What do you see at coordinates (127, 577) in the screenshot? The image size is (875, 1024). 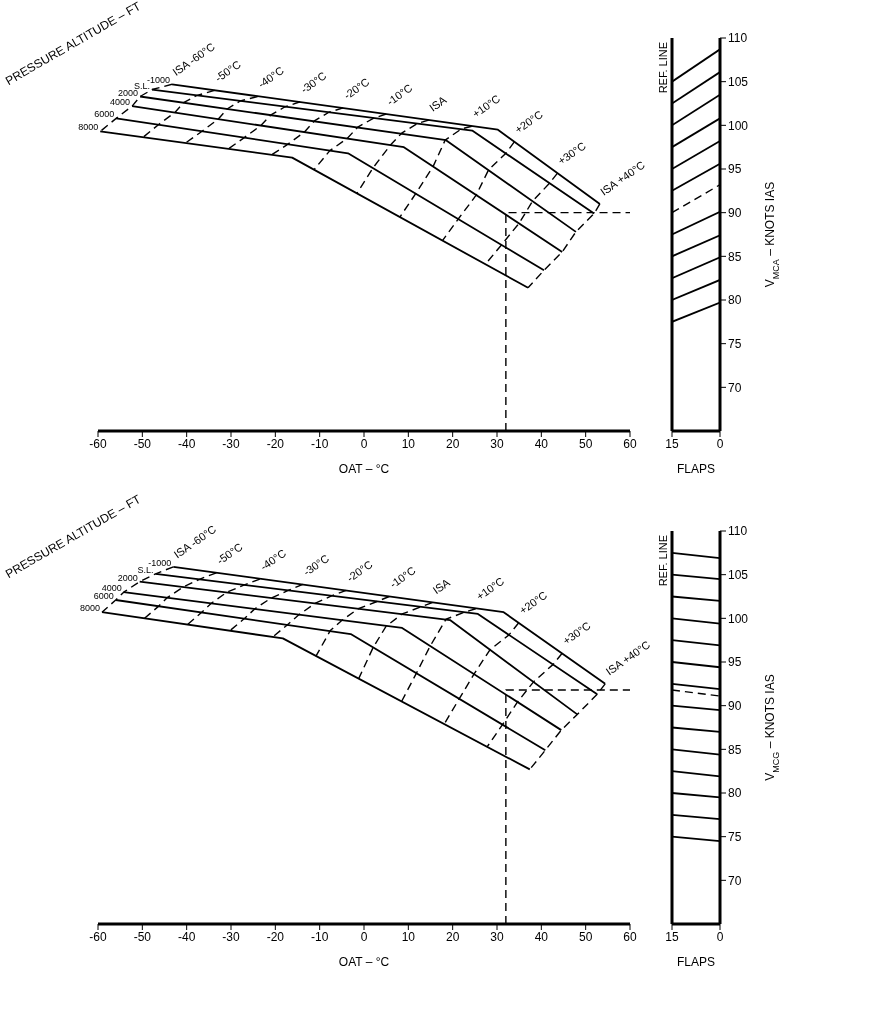 I see `series-label: 2000` at bounding box center [127, 577].